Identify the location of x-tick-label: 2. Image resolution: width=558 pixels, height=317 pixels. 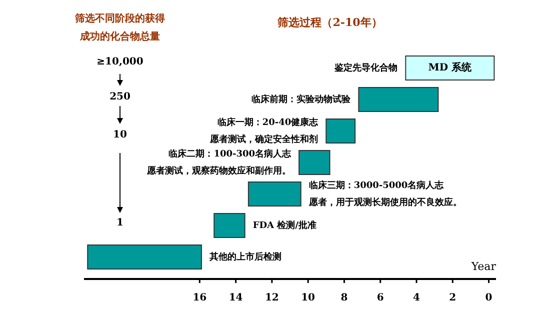
(452, 298).